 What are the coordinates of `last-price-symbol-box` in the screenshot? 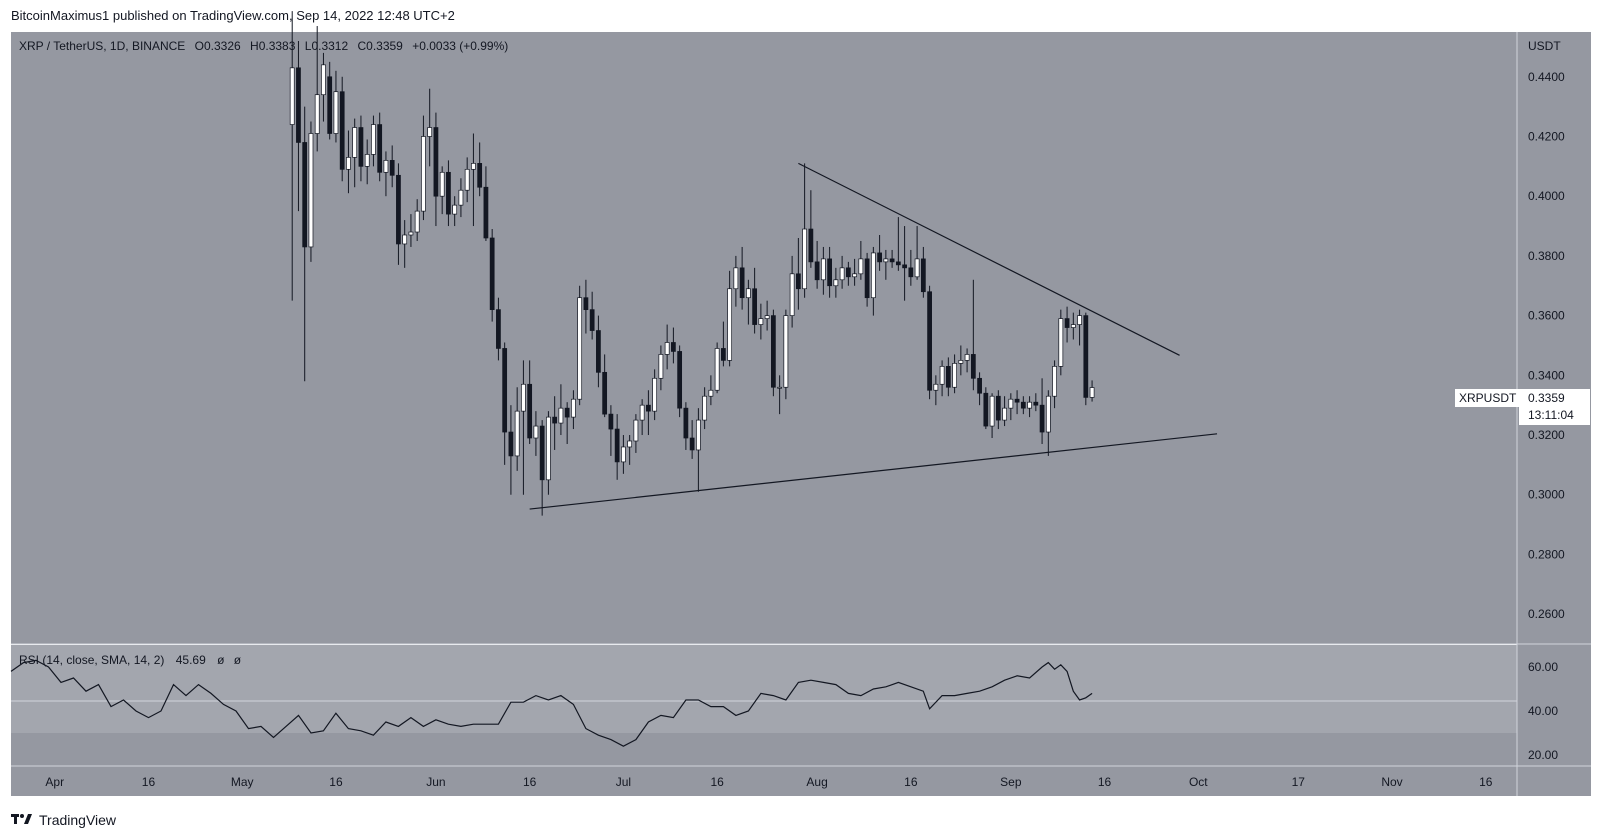 It's located at (1487, 398).